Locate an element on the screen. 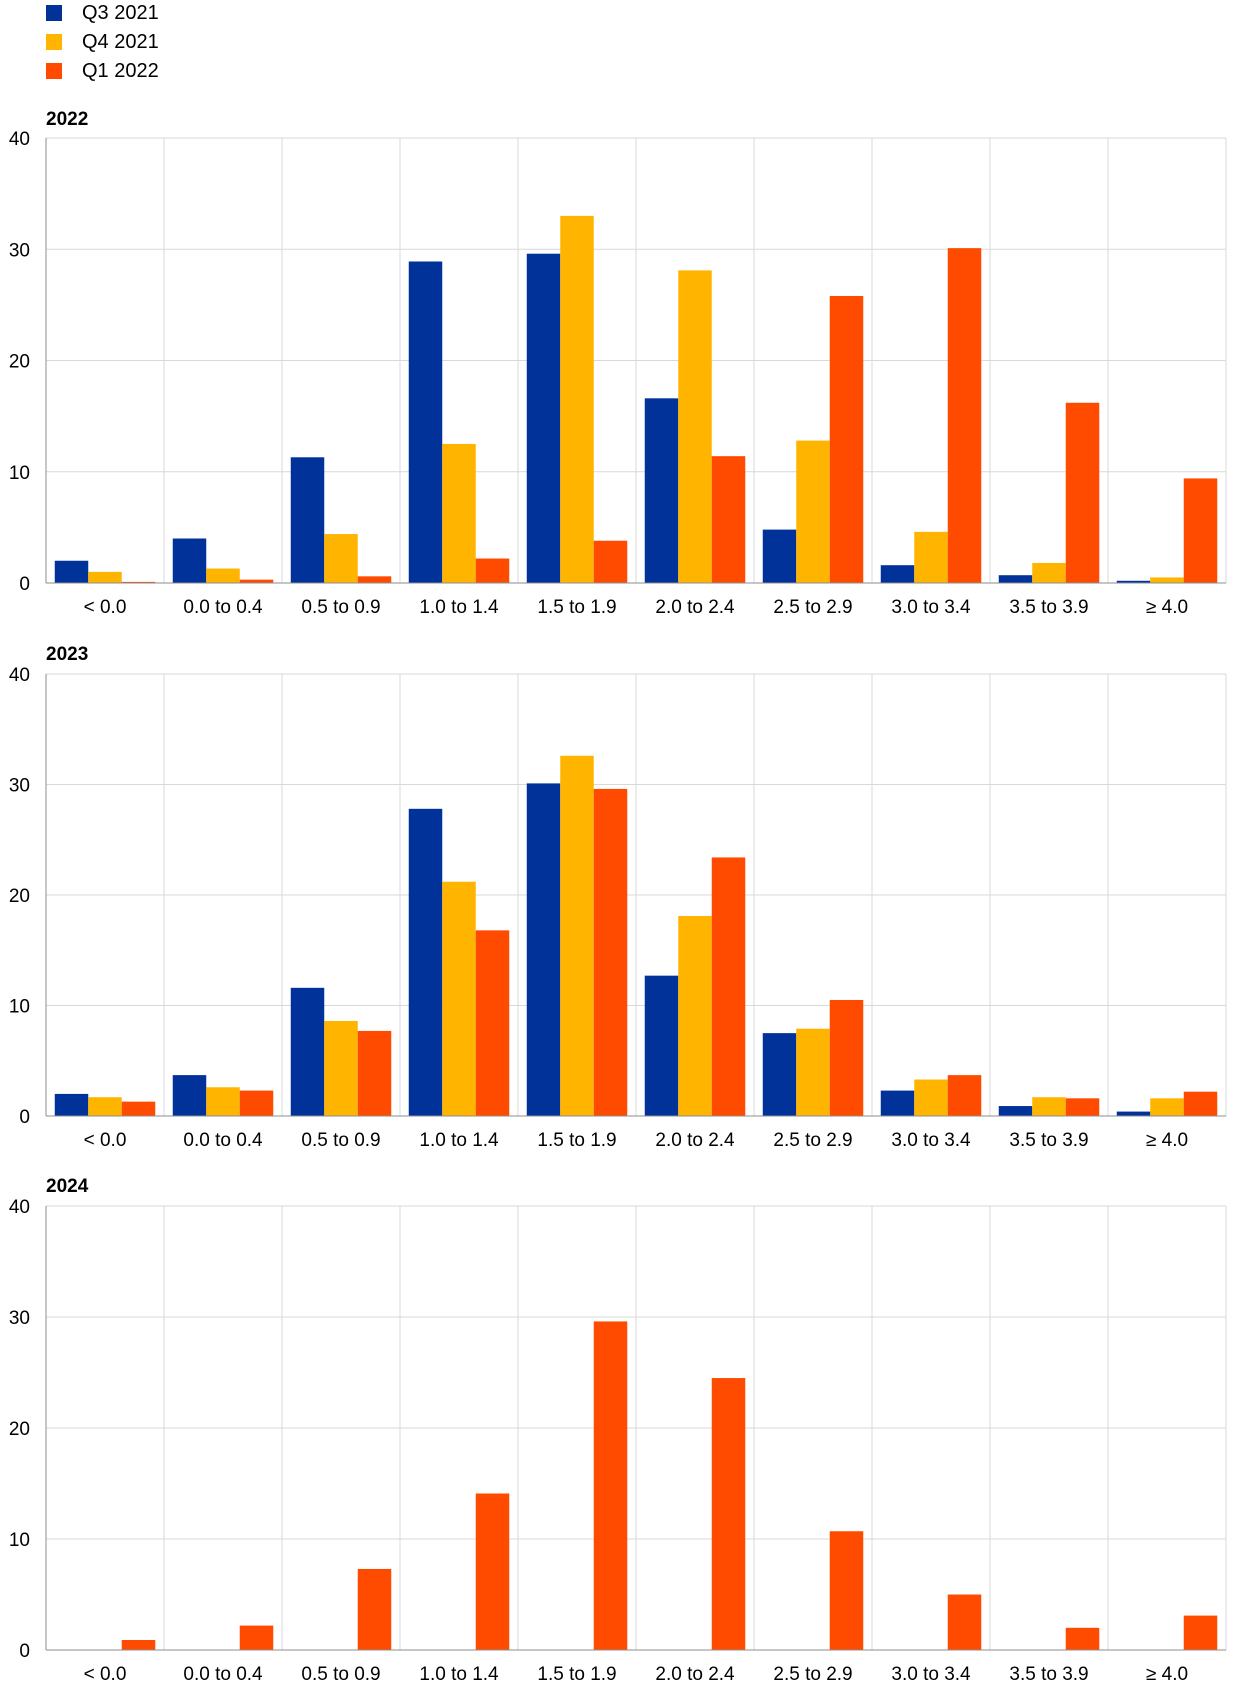 The width and height of the screenshot is (1240, 1686). y-tick-label: 20 is located at coordinates (19, 1429).